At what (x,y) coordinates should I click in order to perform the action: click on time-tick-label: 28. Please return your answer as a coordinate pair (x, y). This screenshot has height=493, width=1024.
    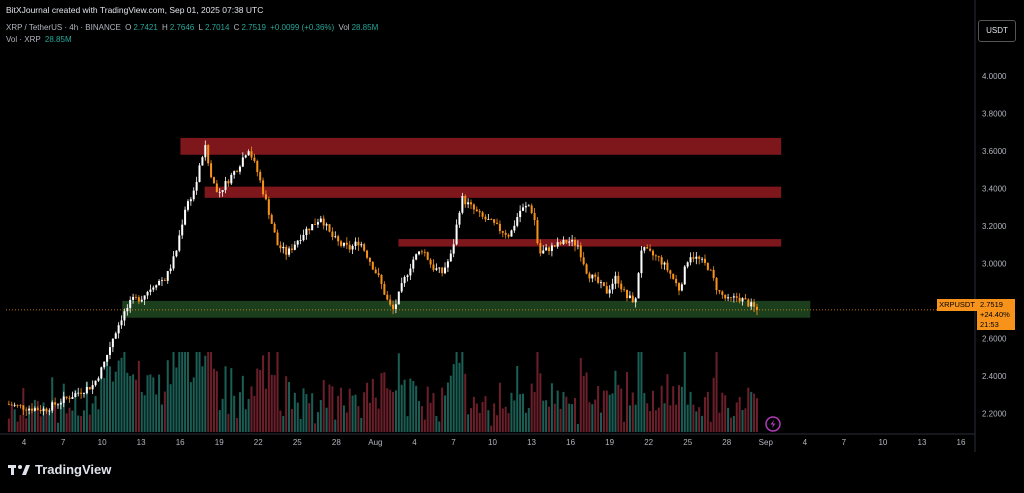
    Looking at the image, I should click on (726, 442).